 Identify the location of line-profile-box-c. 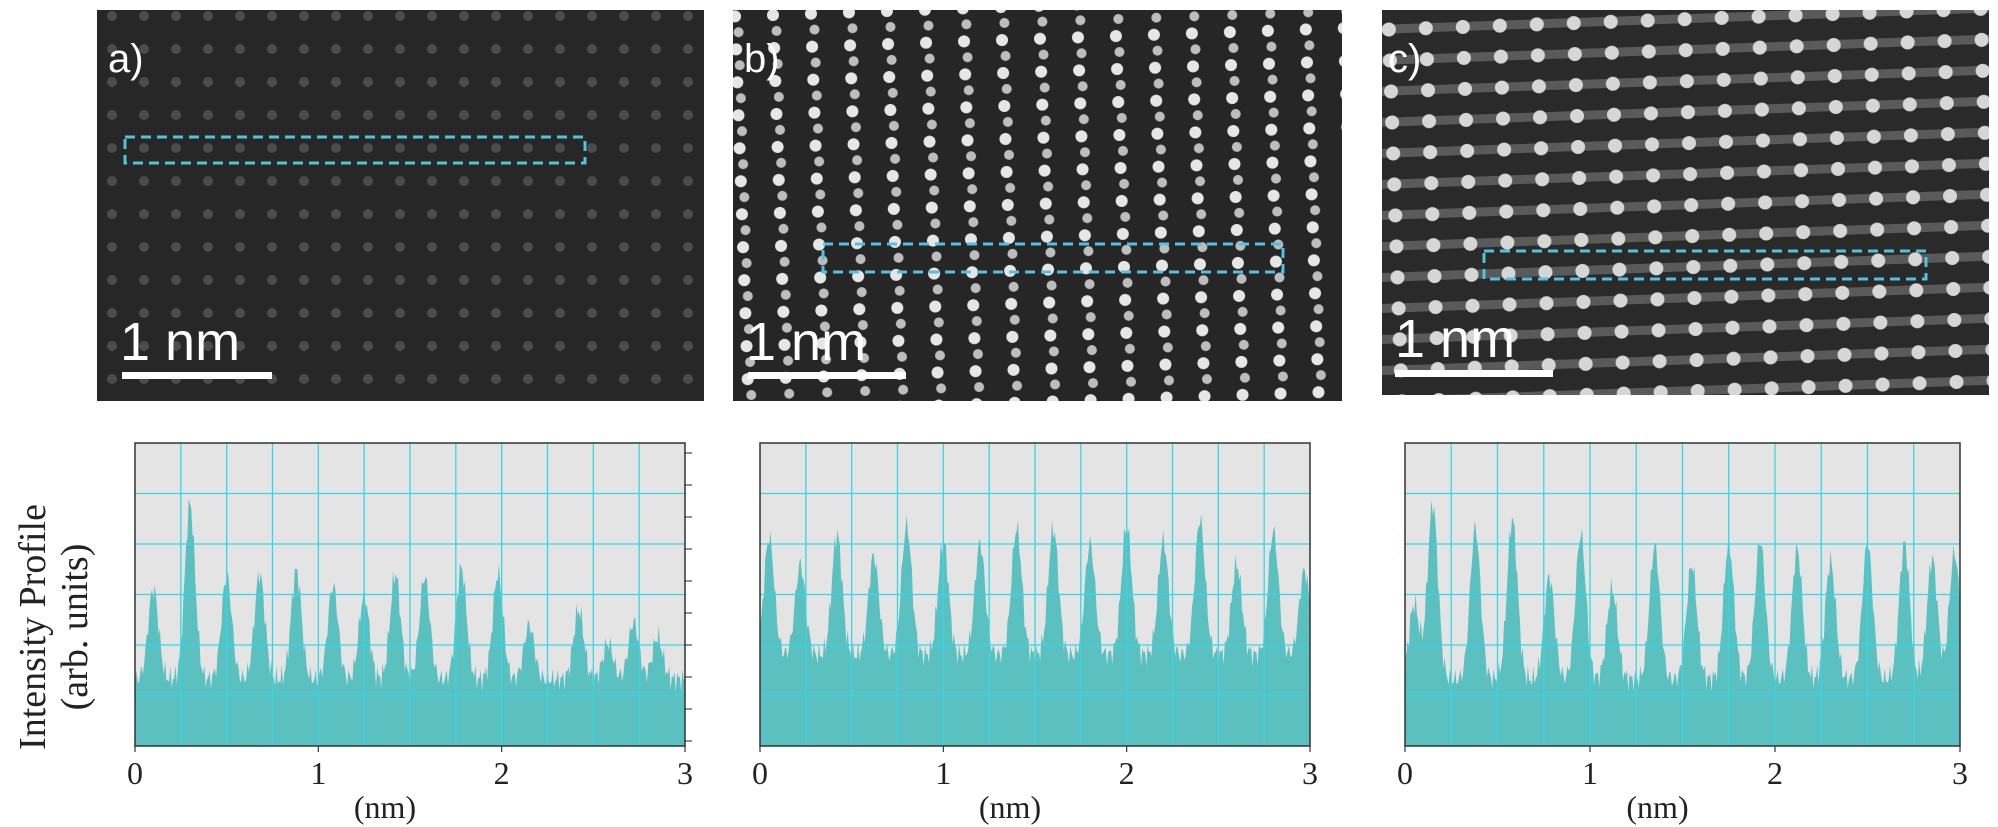
(1705, 265).